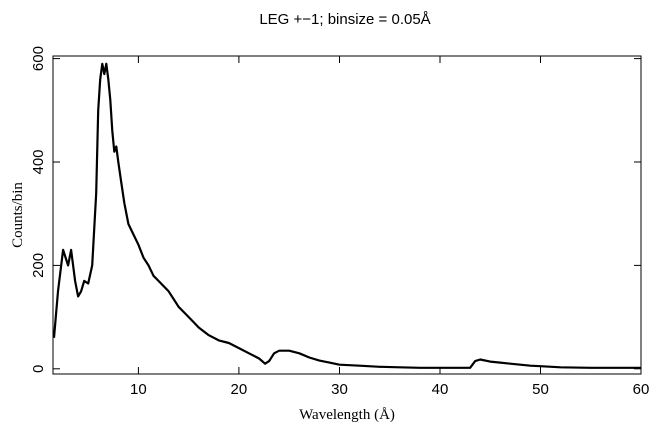 This screenshot has width=661, height=435. I want to click on chart-title: LEG +−1; binsize = 0.05Å, so click(344, 19).